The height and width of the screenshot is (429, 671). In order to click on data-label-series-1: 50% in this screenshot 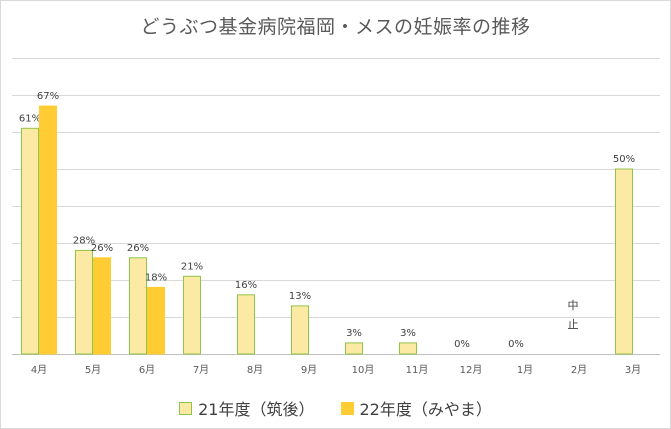, I will do `click(624, 159)`.